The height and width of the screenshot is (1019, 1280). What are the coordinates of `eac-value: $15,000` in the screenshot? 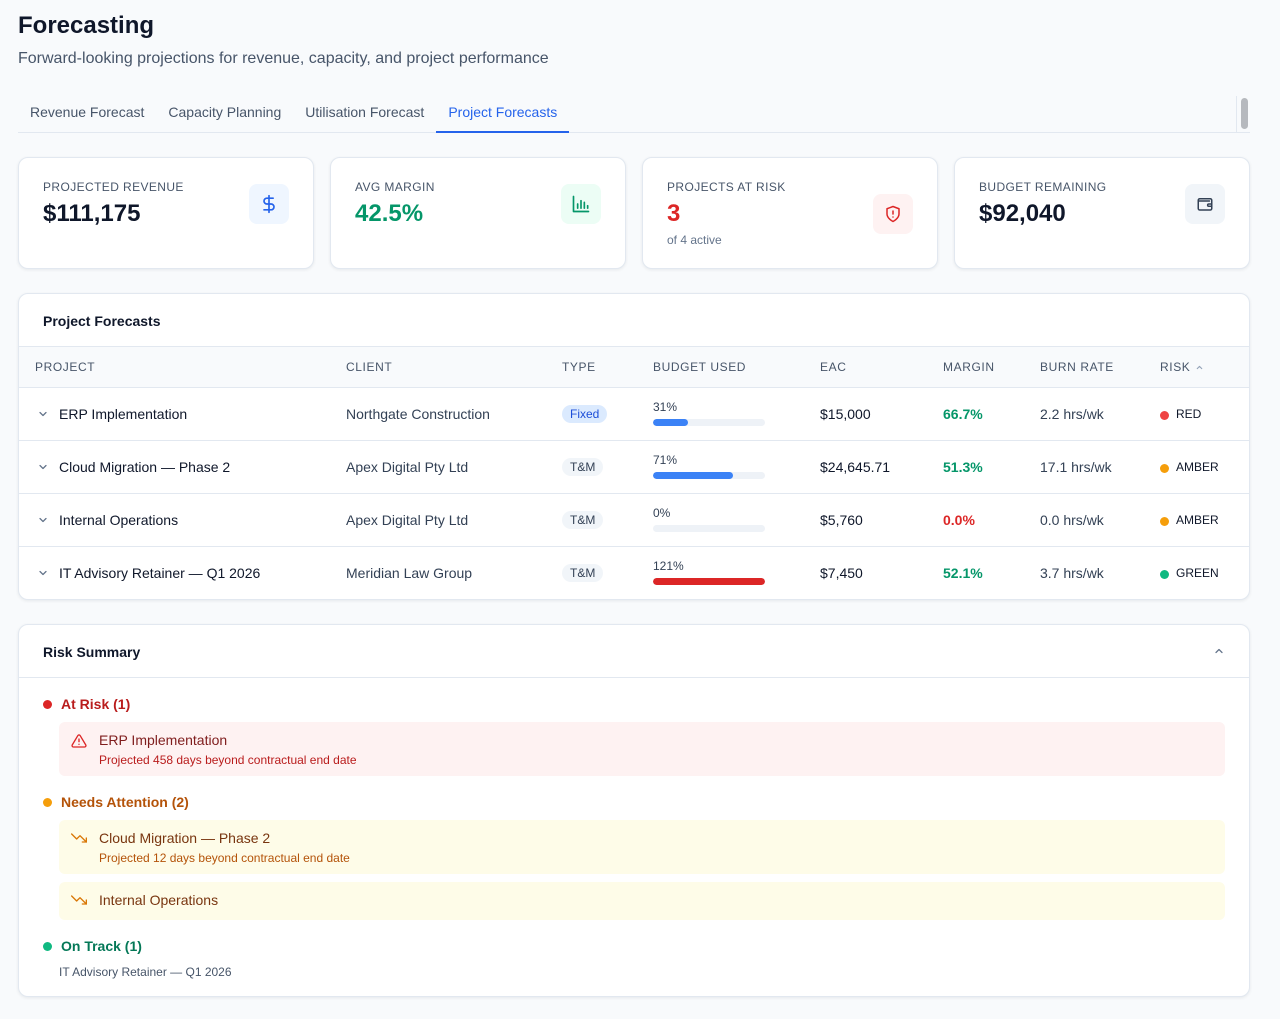 It's located at (845, 414).